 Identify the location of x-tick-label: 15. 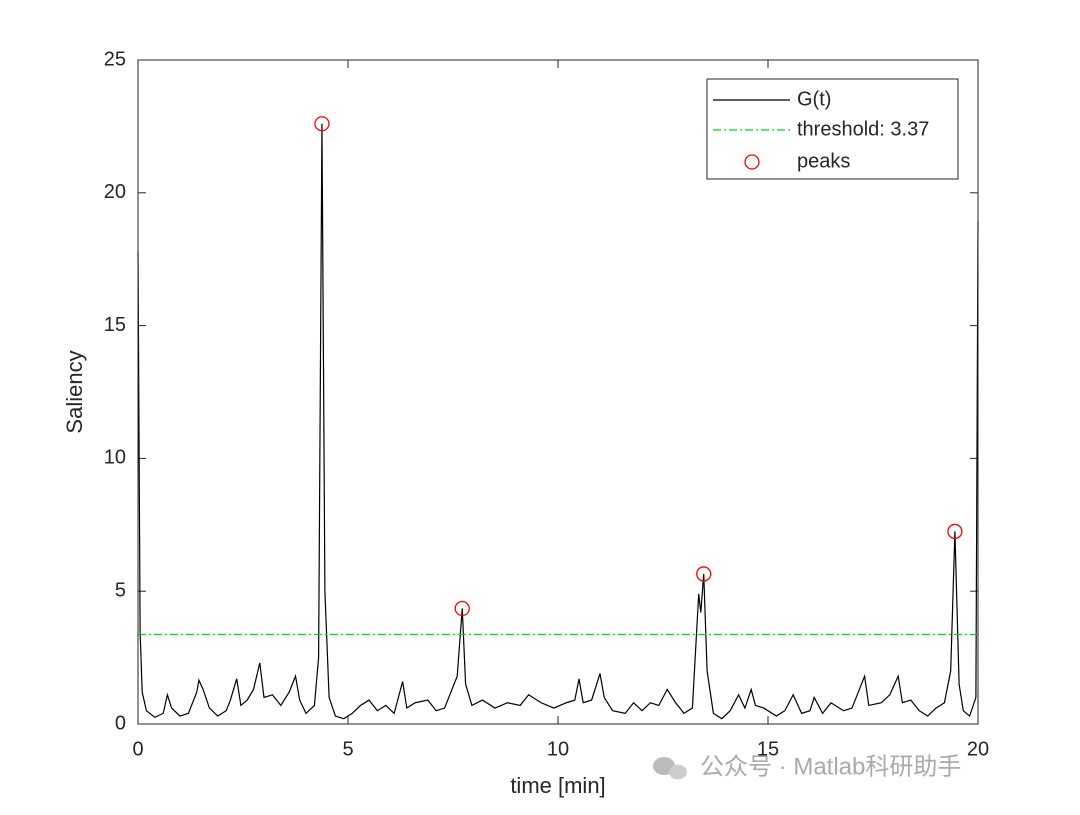
(768, 749).